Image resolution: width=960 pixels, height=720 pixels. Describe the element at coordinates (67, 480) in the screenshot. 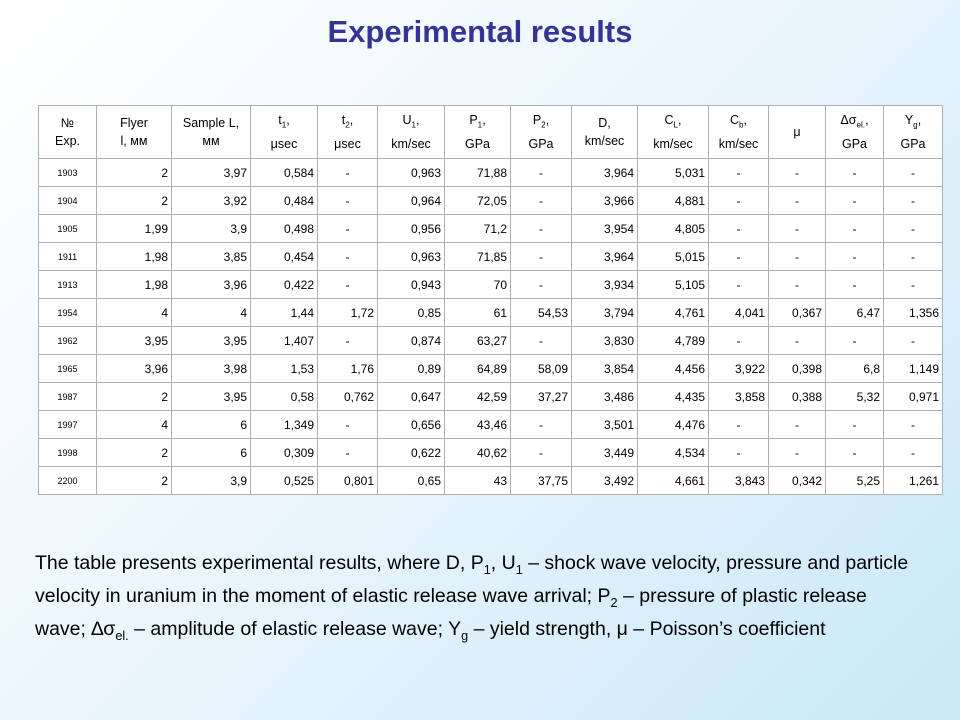

I see `cell: 2200` at that location.